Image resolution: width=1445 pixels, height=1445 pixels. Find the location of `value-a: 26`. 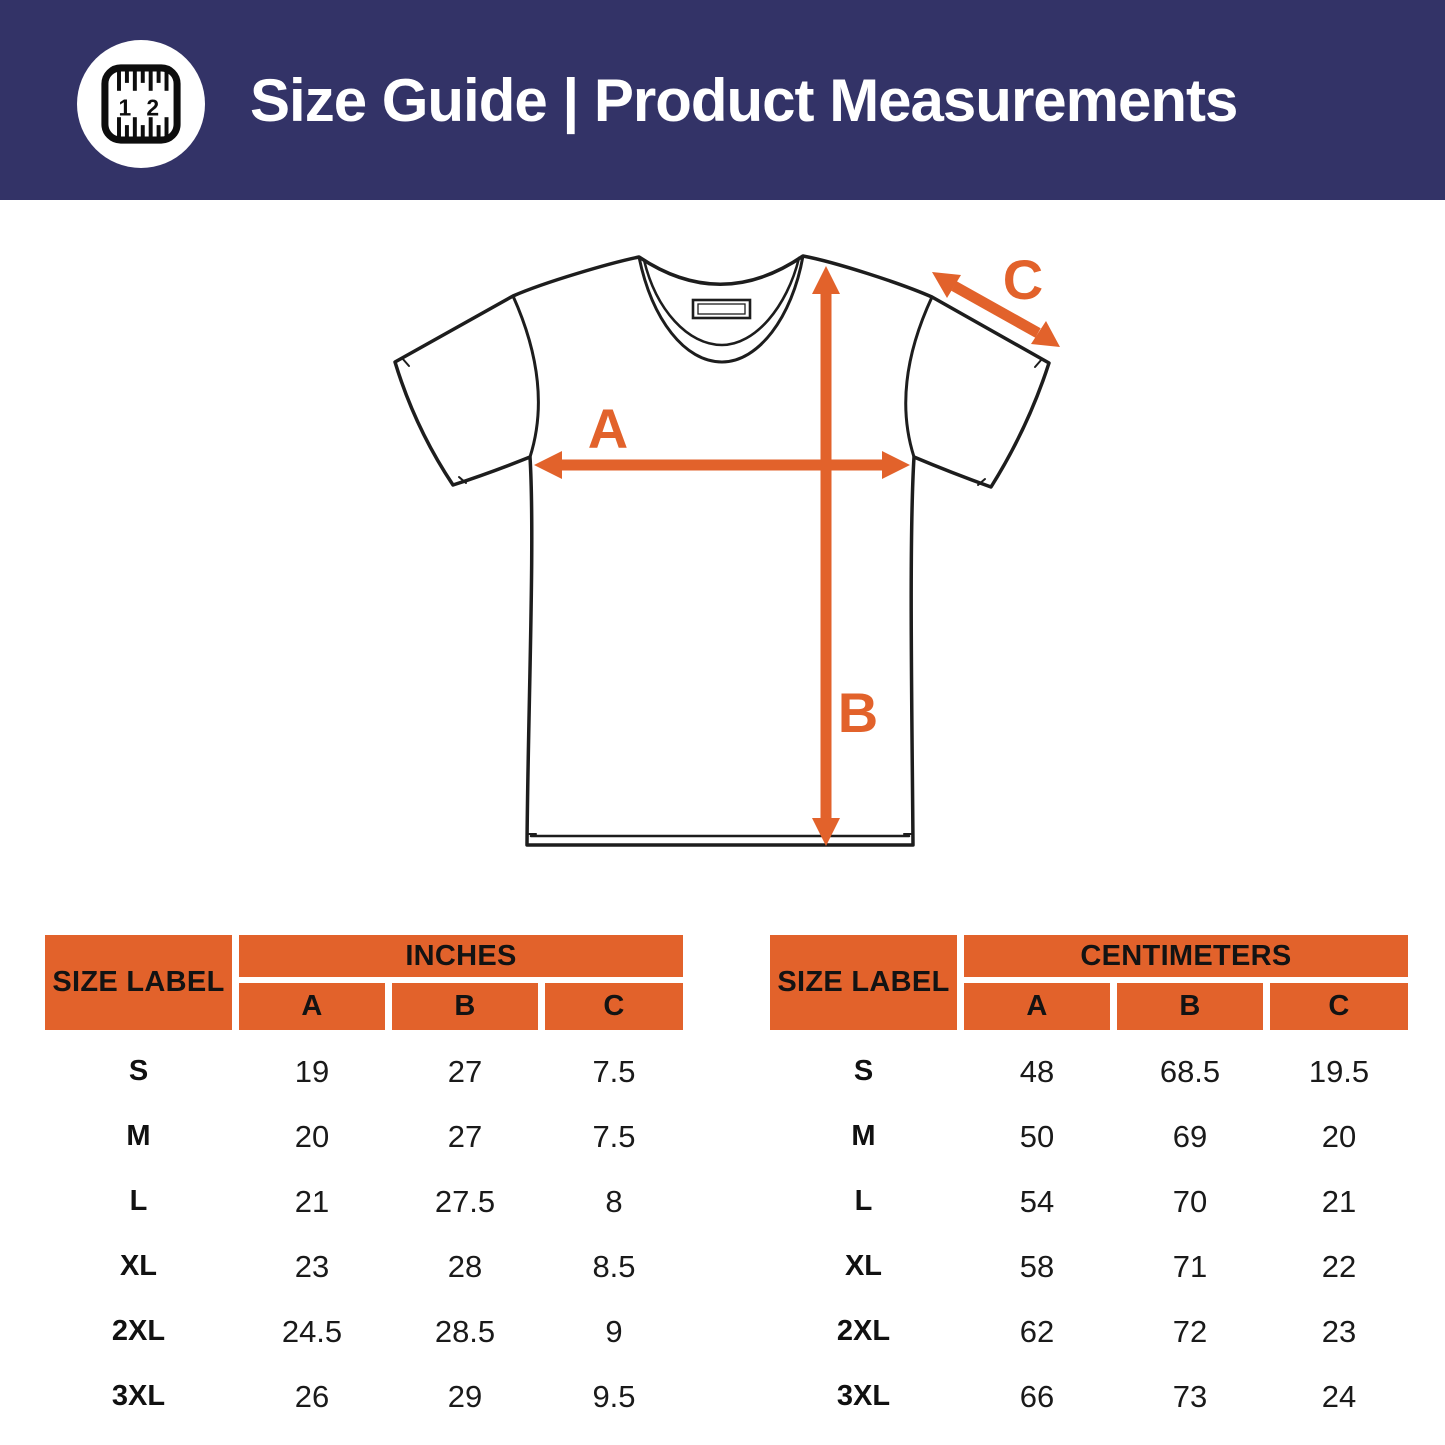

value-a: 26 is located at coordinates (312, 1396).